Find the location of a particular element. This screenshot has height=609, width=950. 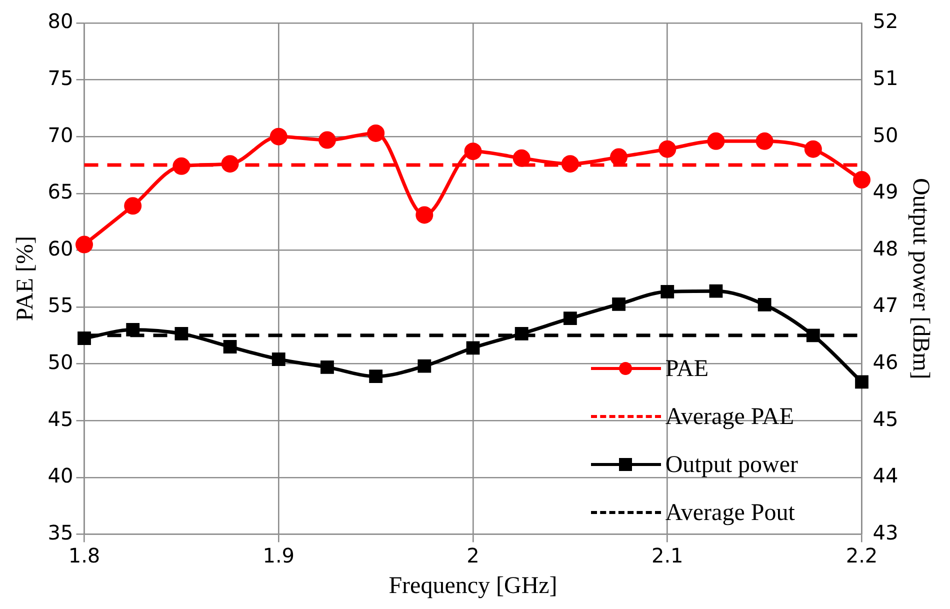

y2-tick-label: 50 is located at coordinates (885, 134).